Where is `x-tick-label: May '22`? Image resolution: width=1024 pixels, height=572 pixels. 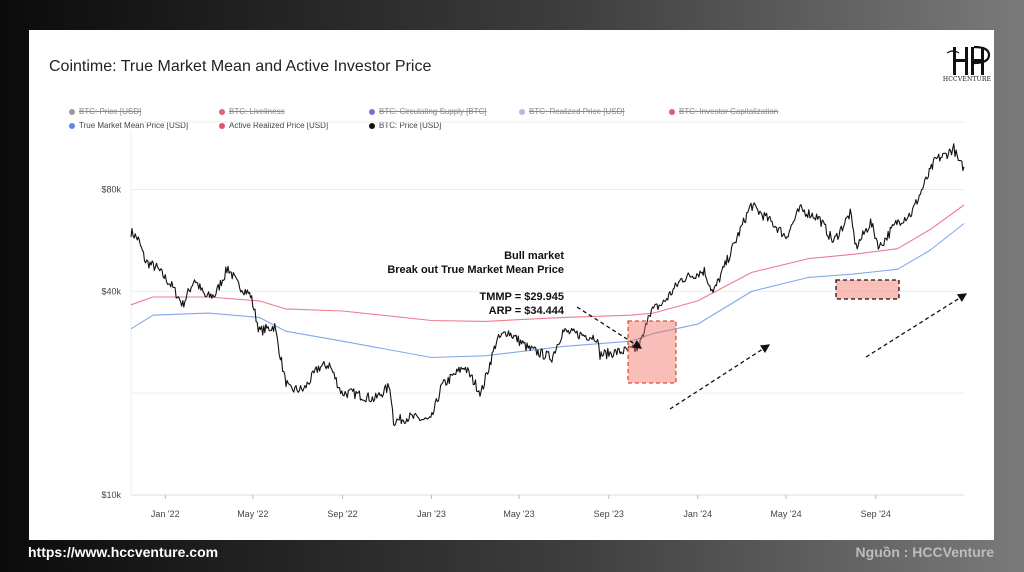
x-tick-label: May '22 is located at coordinates (252, 514).